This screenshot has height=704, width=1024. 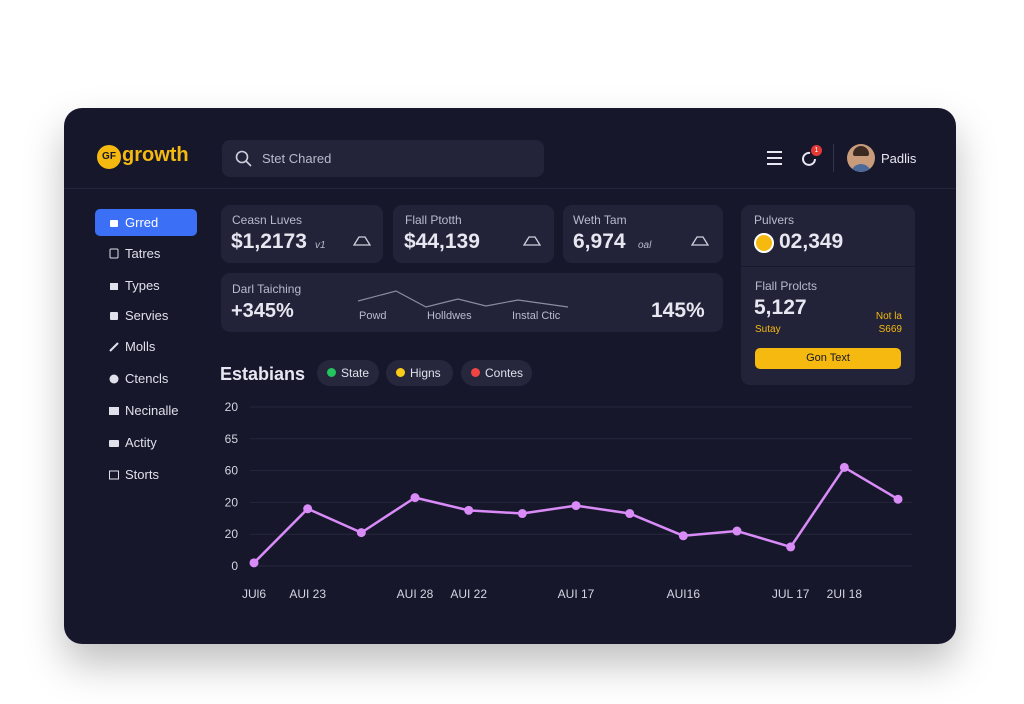 I want to click on stat-value: $1,2173, so click(x=269, y=241).